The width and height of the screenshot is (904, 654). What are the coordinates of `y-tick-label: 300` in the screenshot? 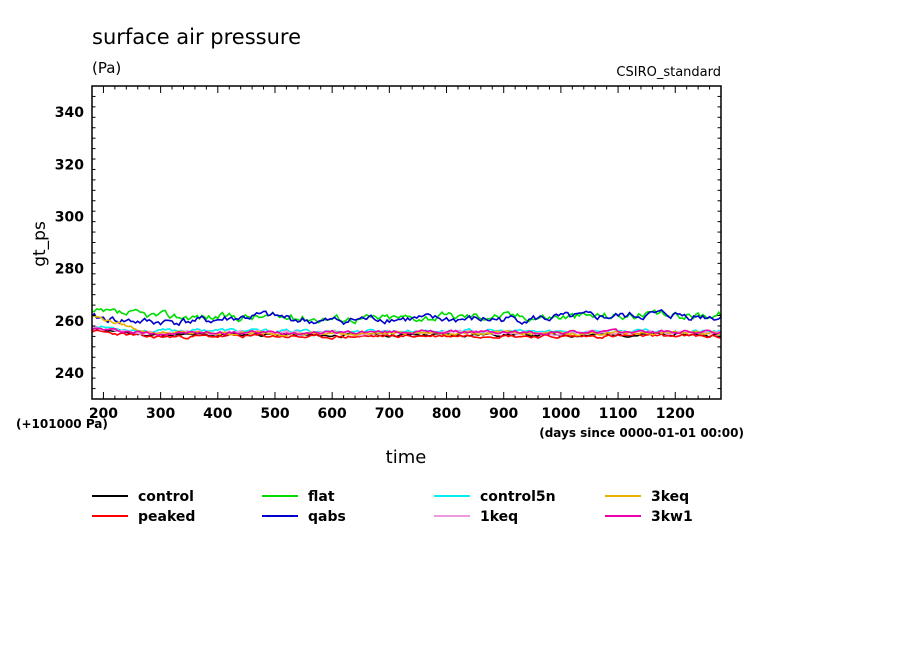 It's located at (69, 217).